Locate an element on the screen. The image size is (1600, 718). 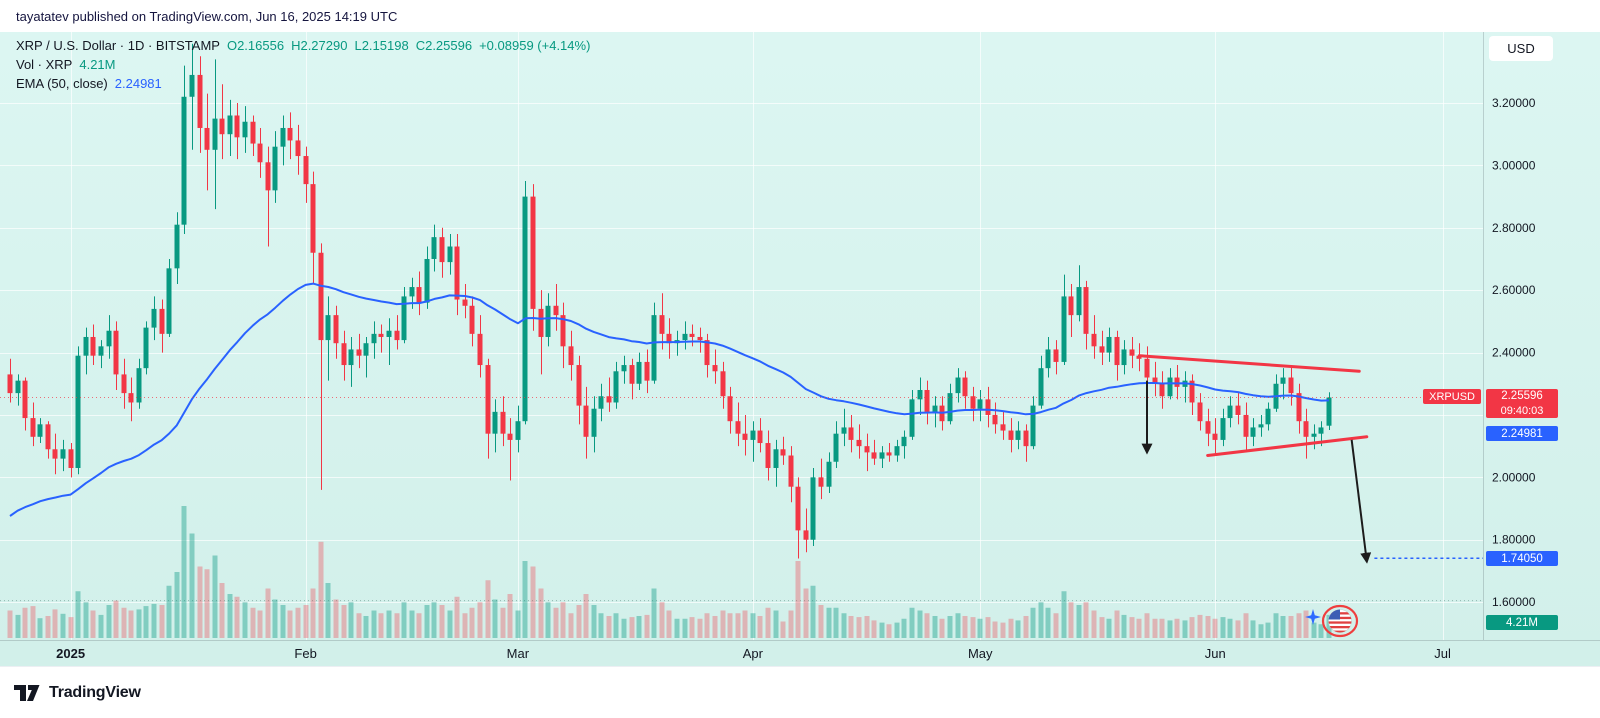
price-tick-label: 2.80000 is located at coordinates (1514, 228).